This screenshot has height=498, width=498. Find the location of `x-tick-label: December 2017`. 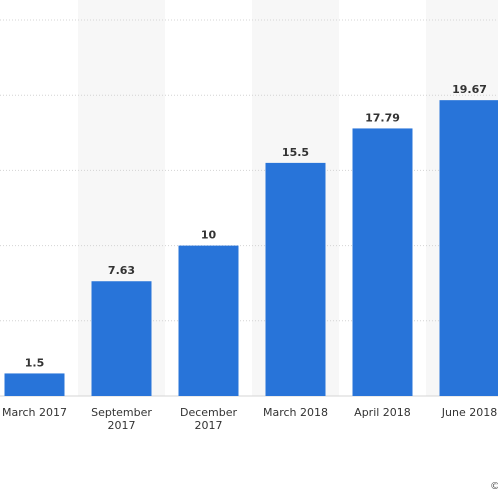

x-tick-label: December 2017 is located at coordinates (209, 419).